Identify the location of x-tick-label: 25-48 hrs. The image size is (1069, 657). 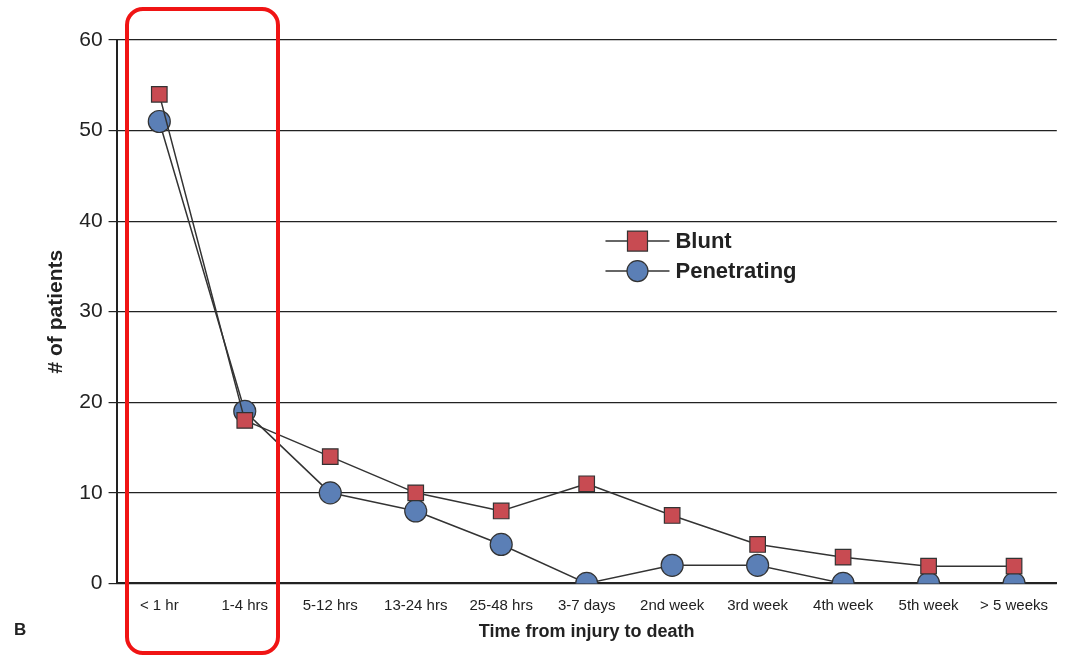
(501, 604).